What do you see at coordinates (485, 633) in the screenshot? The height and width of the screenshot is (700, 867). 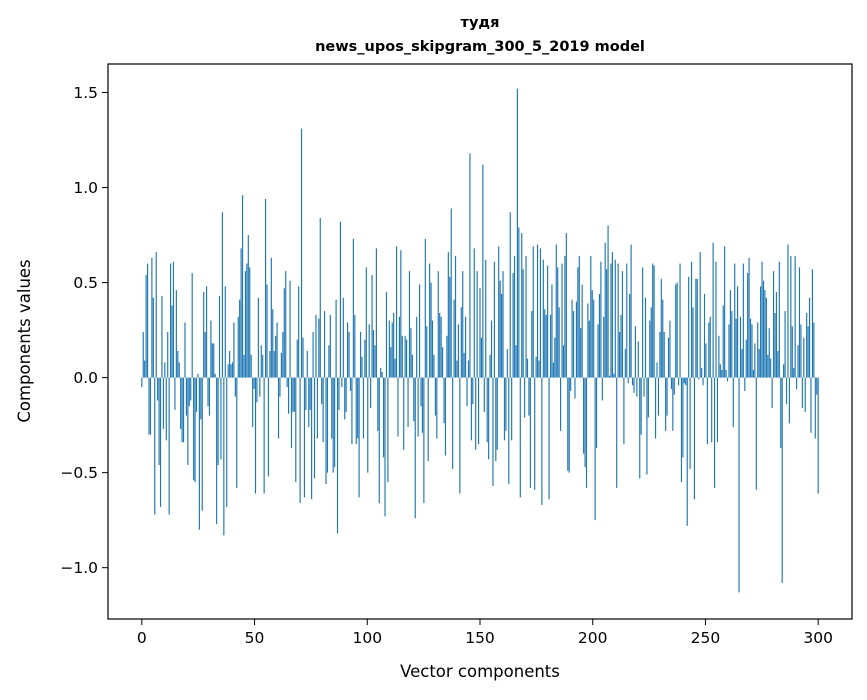 I see `x-axis-ticks: 0 50 100 150 200 250 300` at bounding box center [485, 633].